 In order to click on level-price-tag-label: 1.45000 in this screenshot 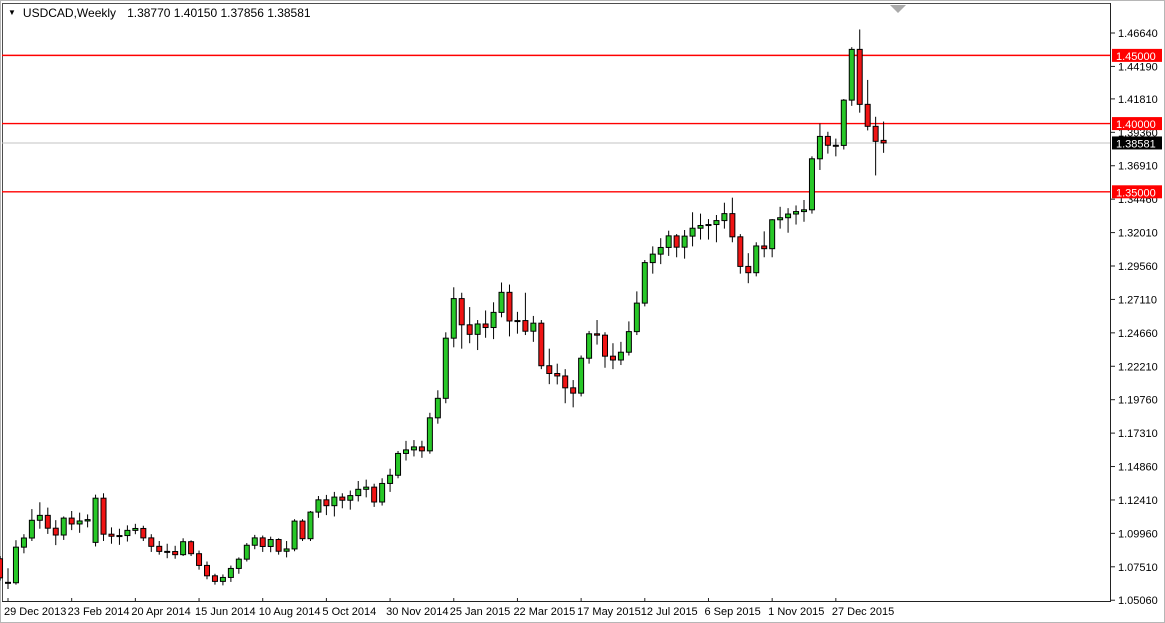, I will do `click(1136, 57)`.